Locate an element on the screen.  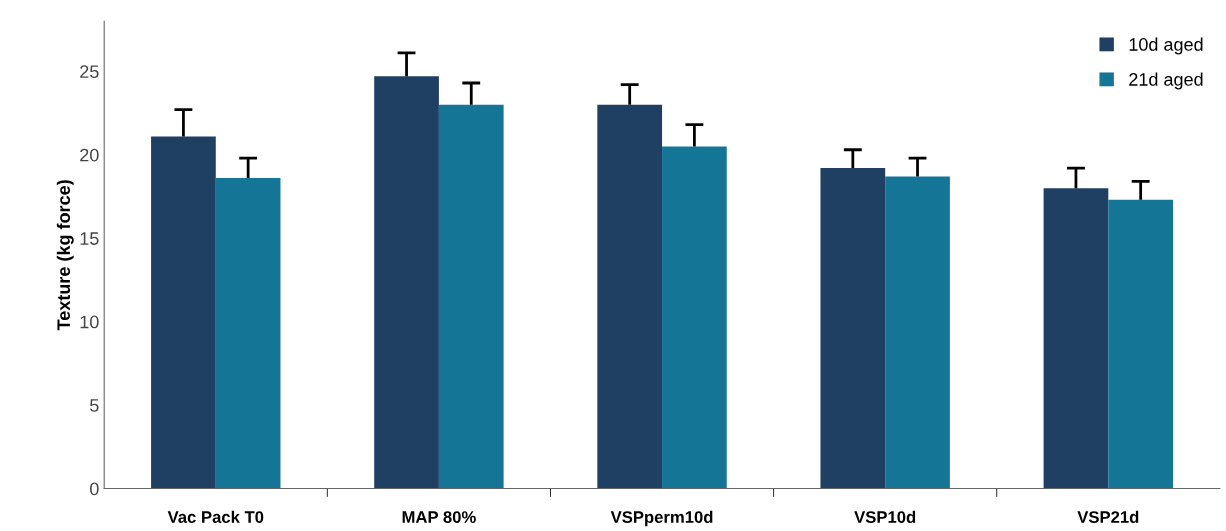
y-tick-label: 0 is located at coordinates (94, 489).